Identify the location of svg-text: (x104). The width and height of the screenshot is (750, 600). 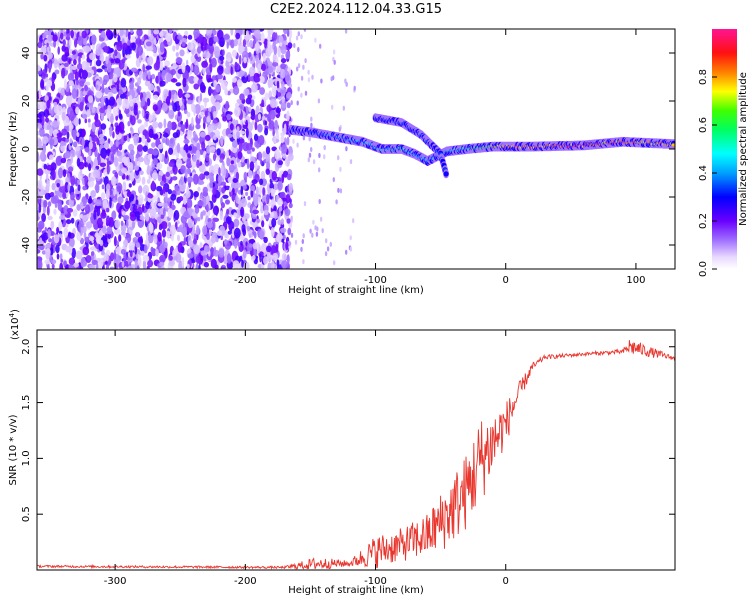
(14, 324).